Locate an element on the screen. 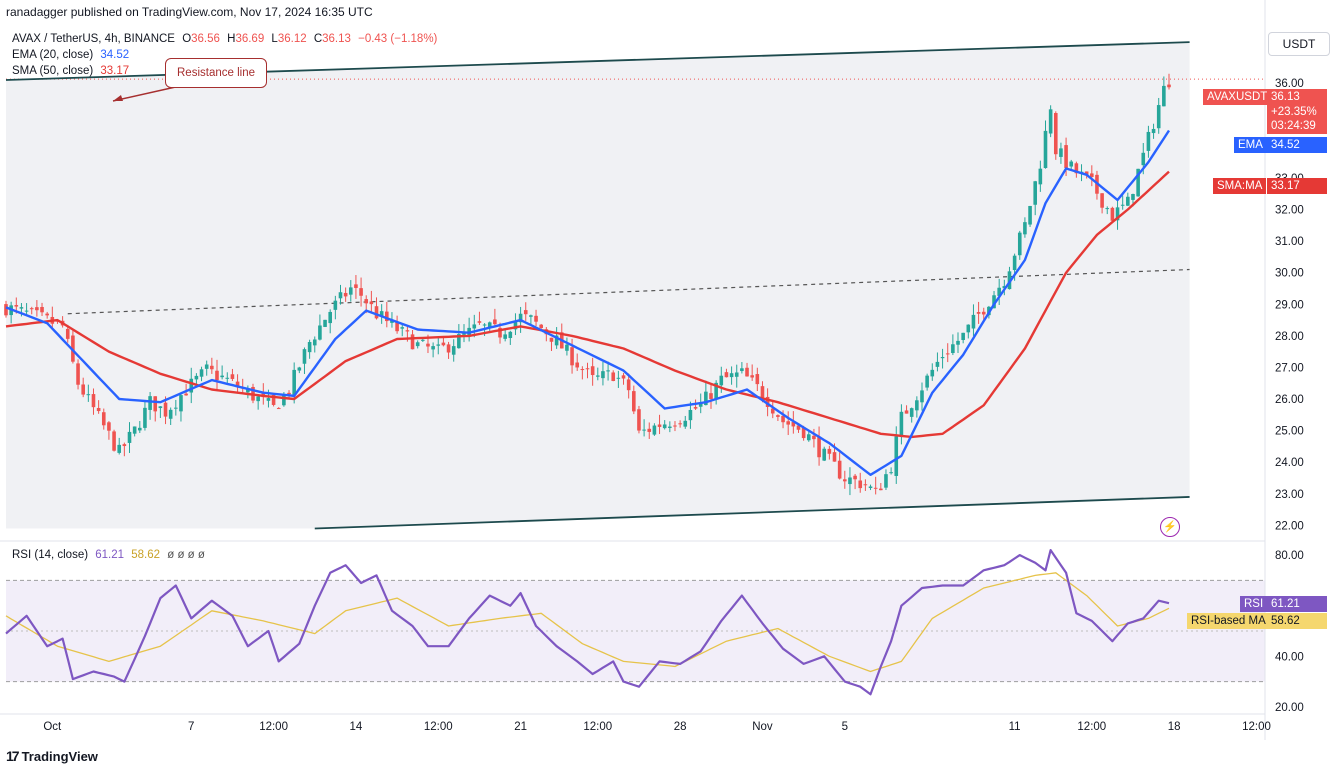  price-tick-label: 25.00 is located at coordinates (1289, 432).